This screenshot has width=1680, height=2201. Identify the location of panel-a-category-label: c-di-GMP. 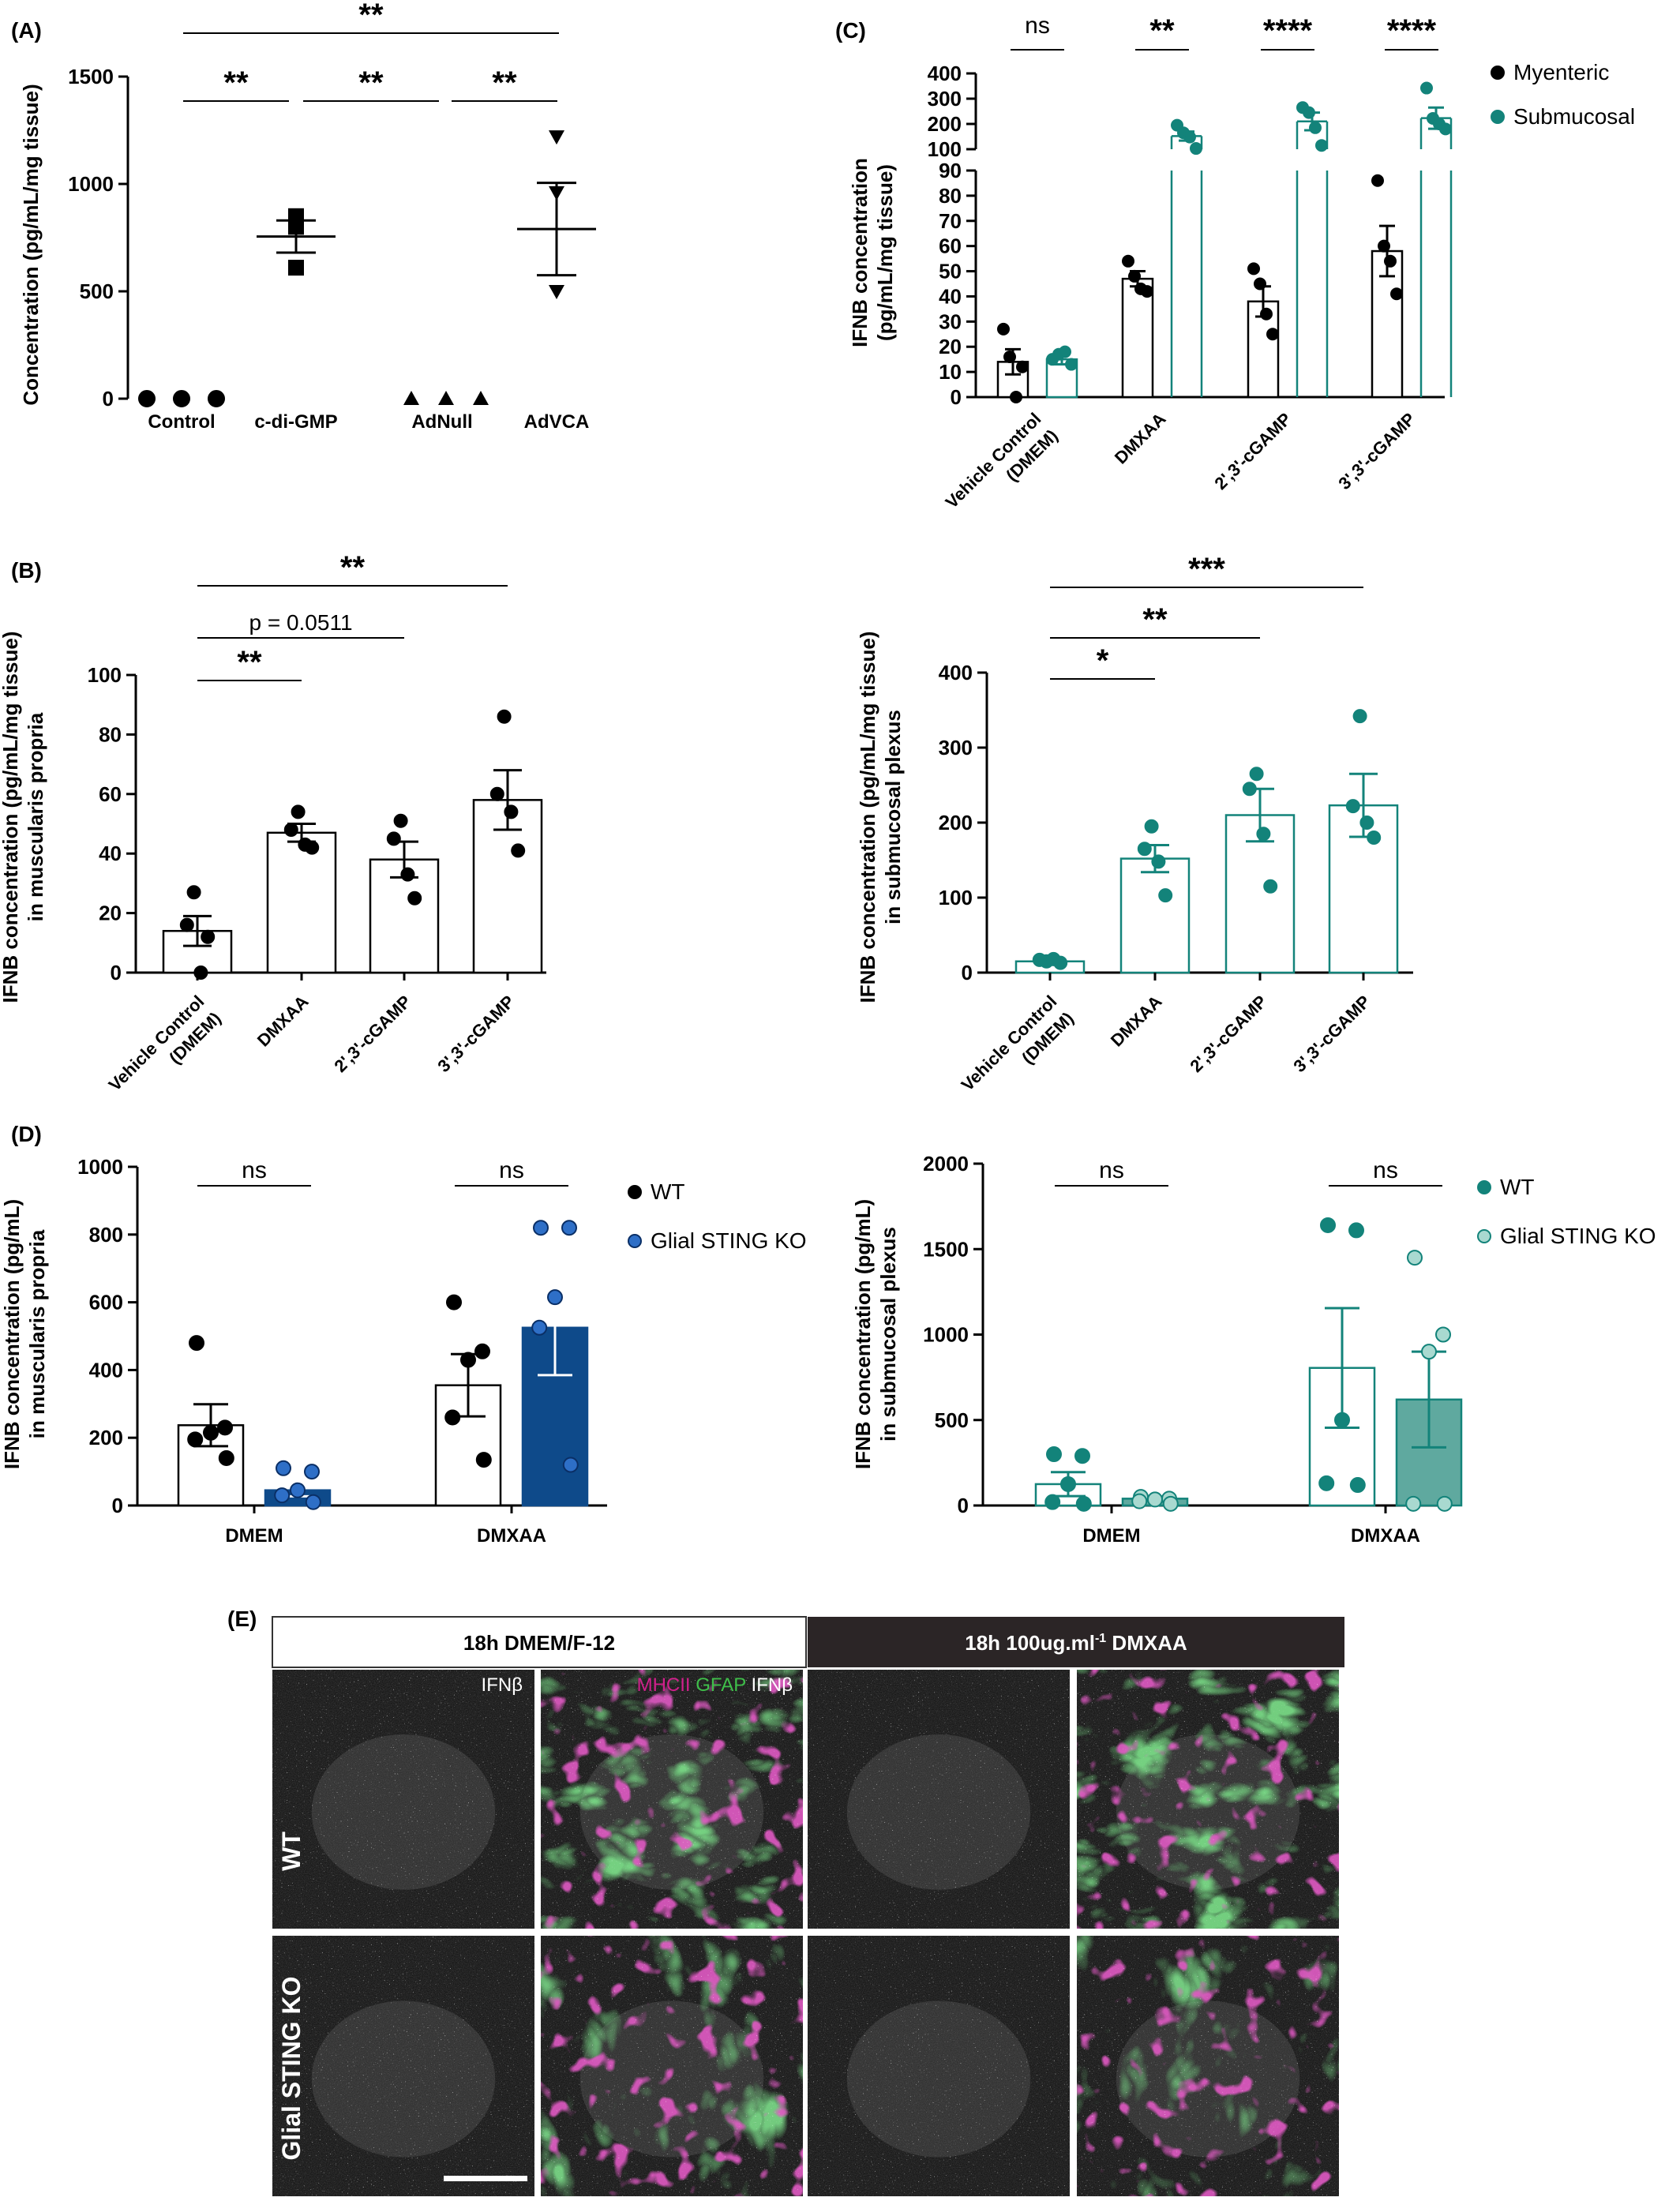
(295, 422).